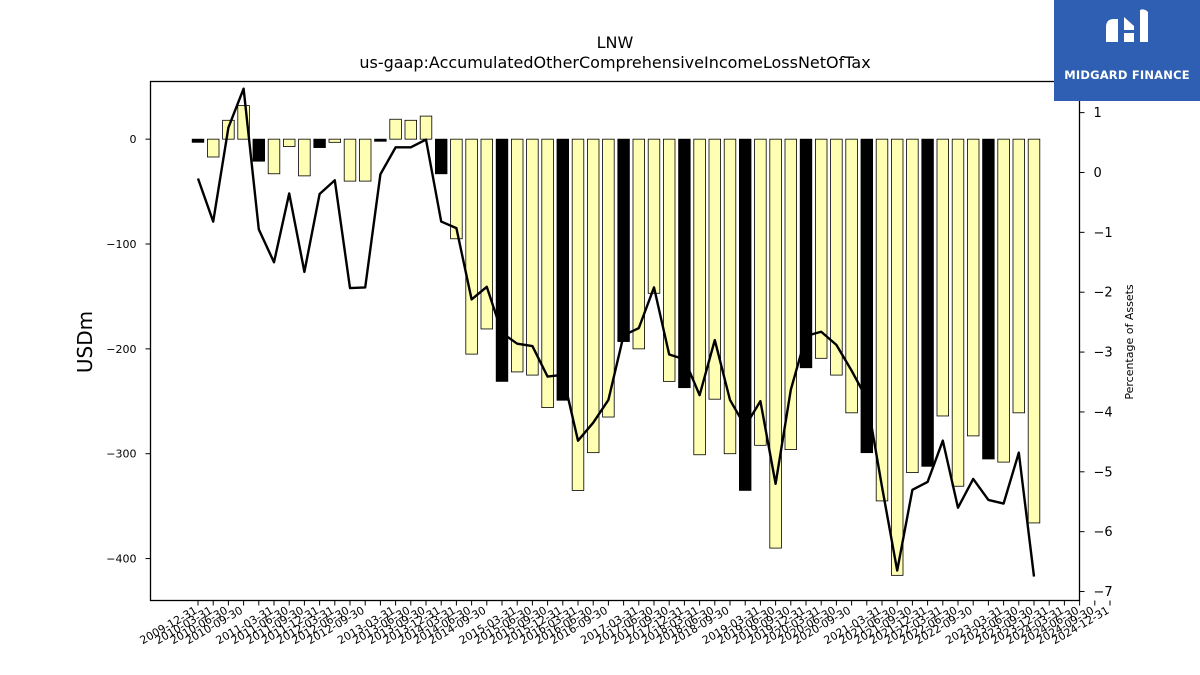 The image size is (1200, 675). I want to click on y-tick-label: −200, so click(121, 349).